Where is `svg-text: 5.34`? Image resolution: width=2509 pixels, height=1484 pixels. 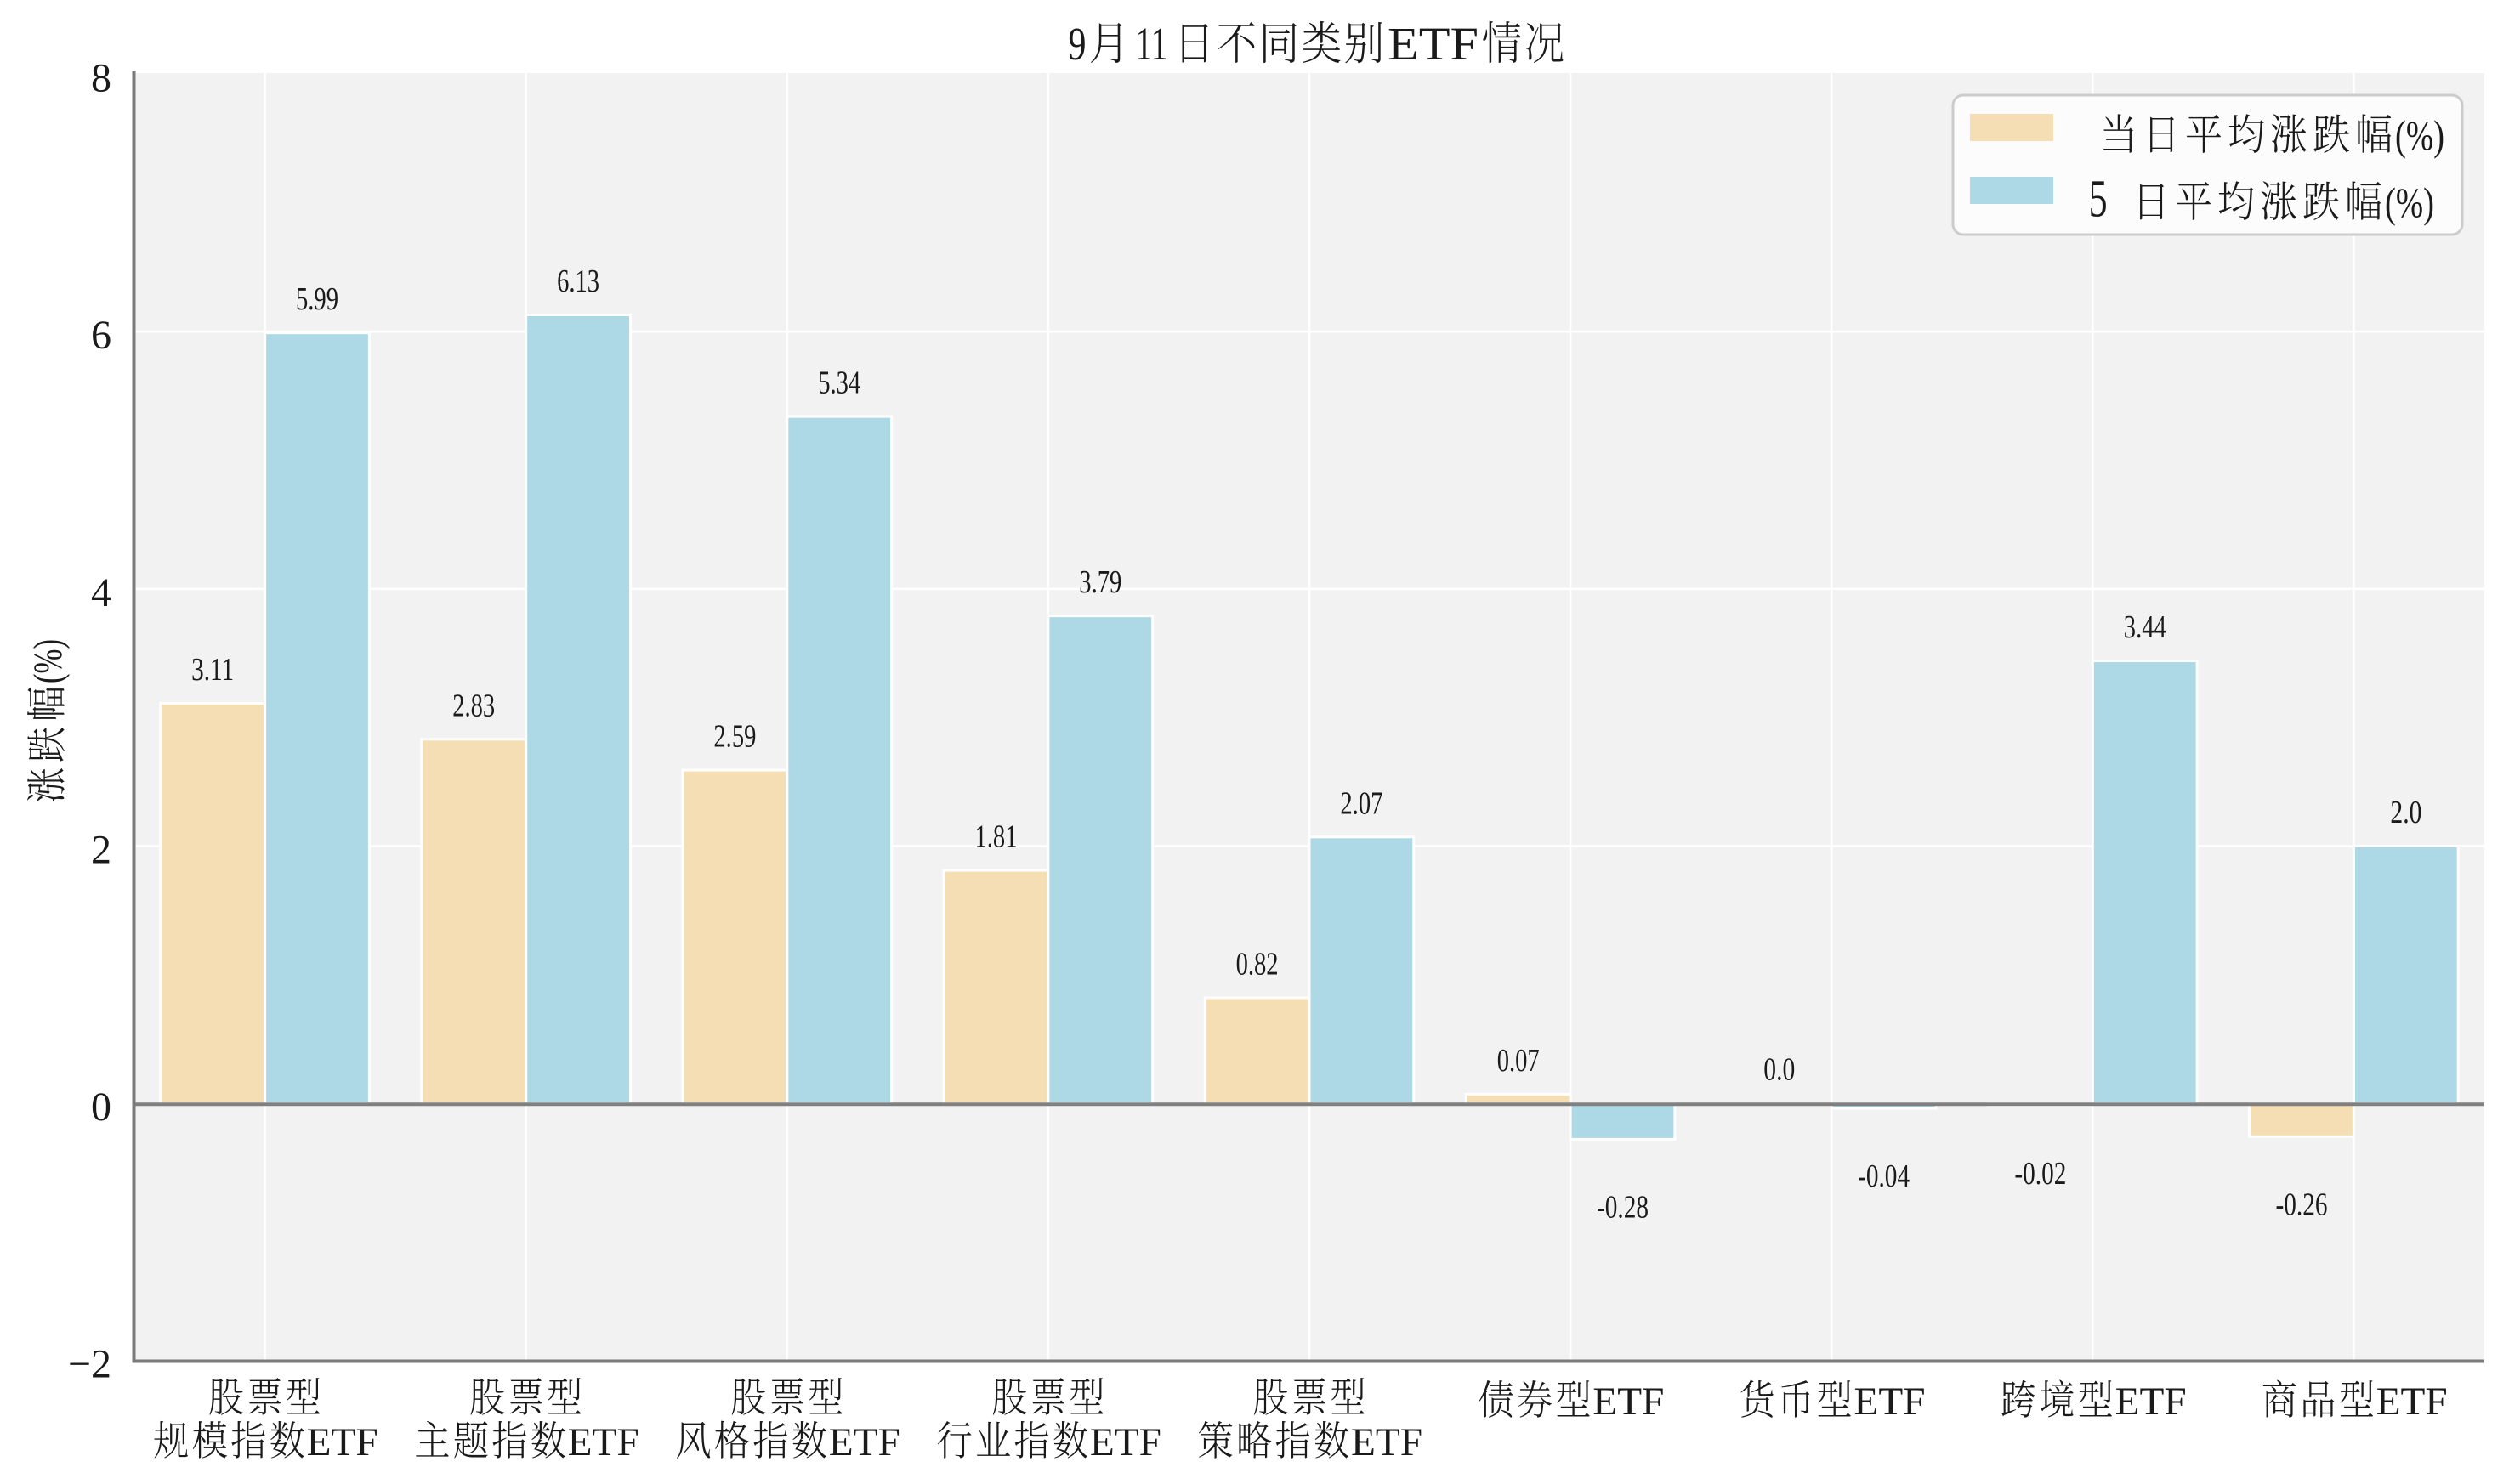 svg-text: 5.34 is located at coordinates (839, 383).